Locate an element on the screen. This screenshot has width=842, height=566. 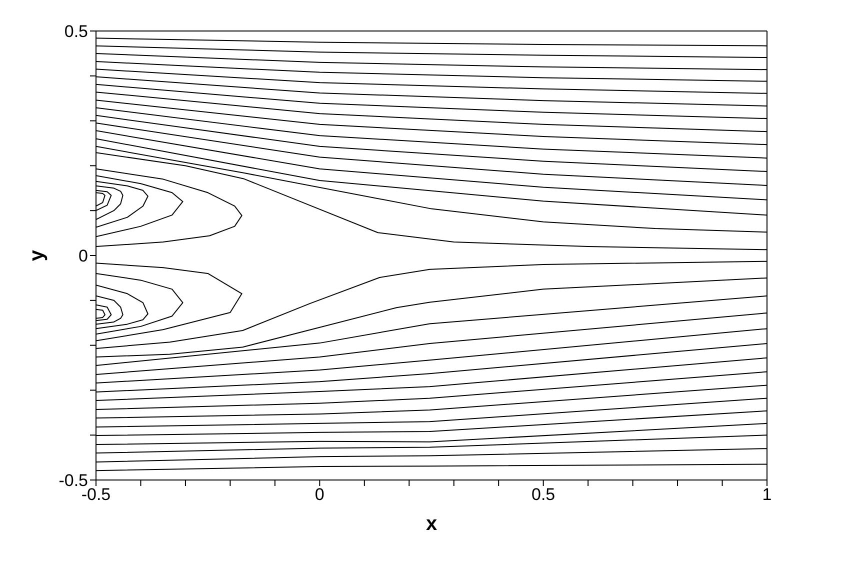
y-tick-label: 0.5 is located at coordinates (76, 32).